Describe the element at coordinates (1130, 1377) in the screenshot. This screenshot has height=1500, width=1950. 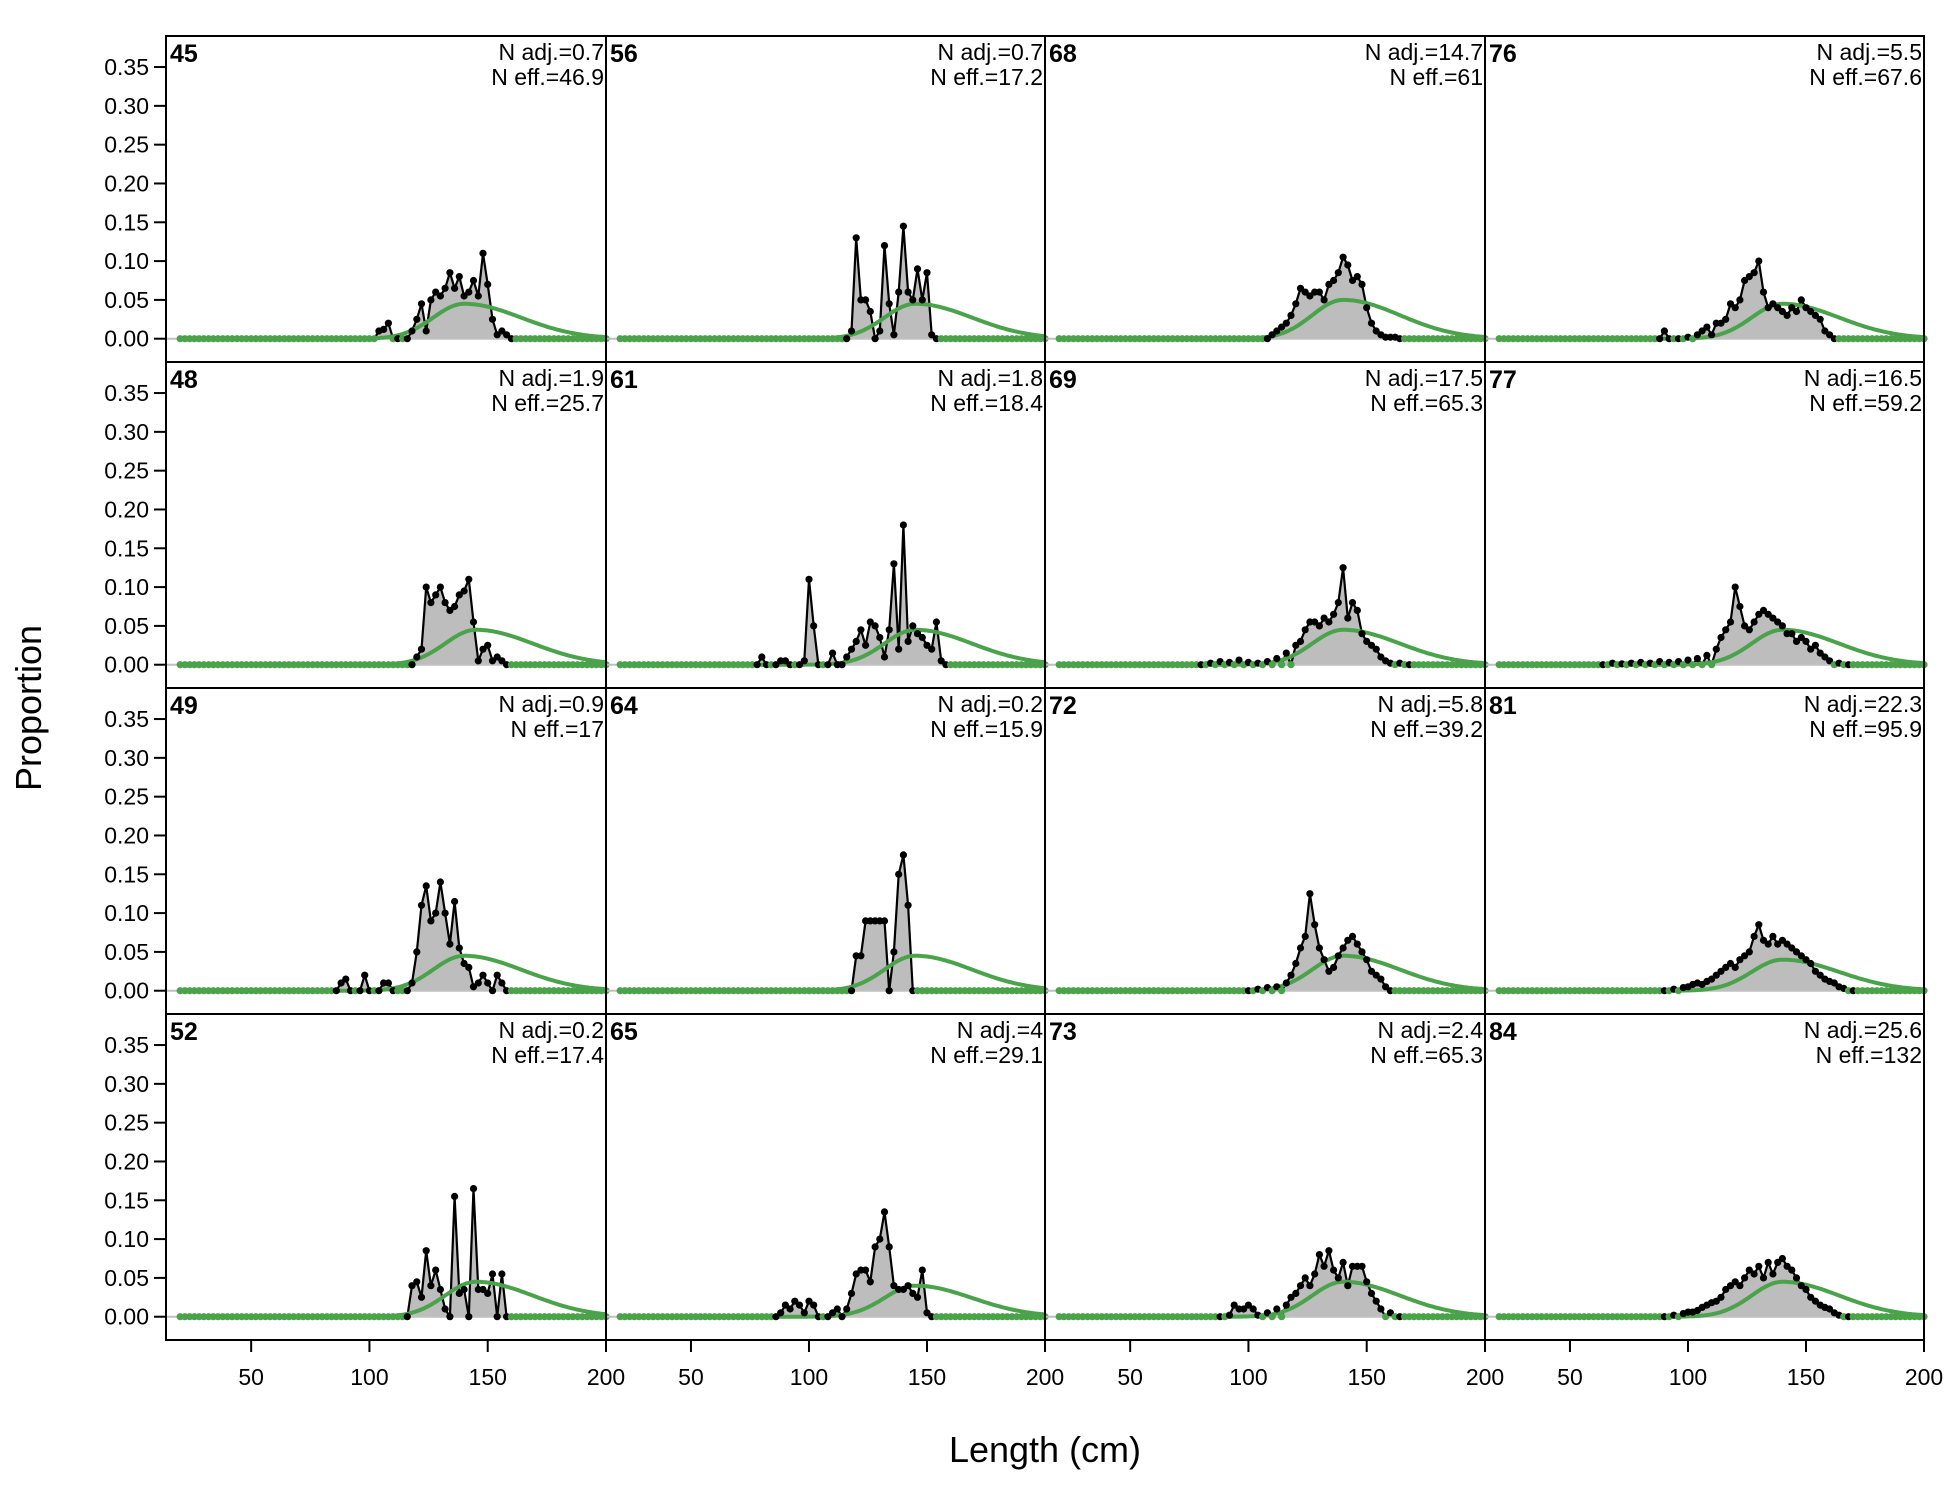
I see `x-tick-label: 50` at that location.